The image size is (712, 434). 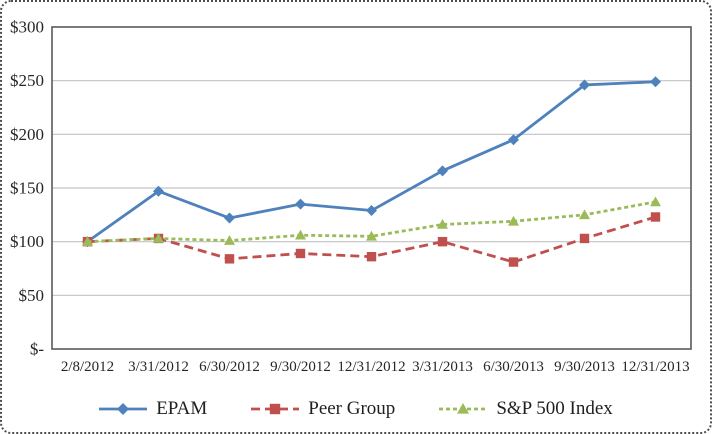 I want to click on sp500-line-marker-icon, so click(x=463, y=409).